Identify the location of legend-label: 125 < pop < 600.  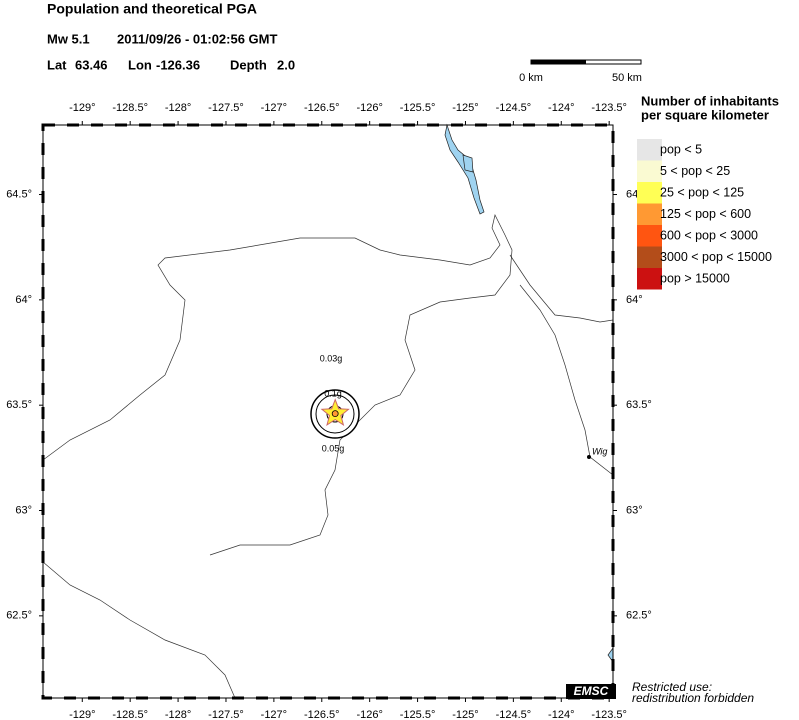
(705, 214).